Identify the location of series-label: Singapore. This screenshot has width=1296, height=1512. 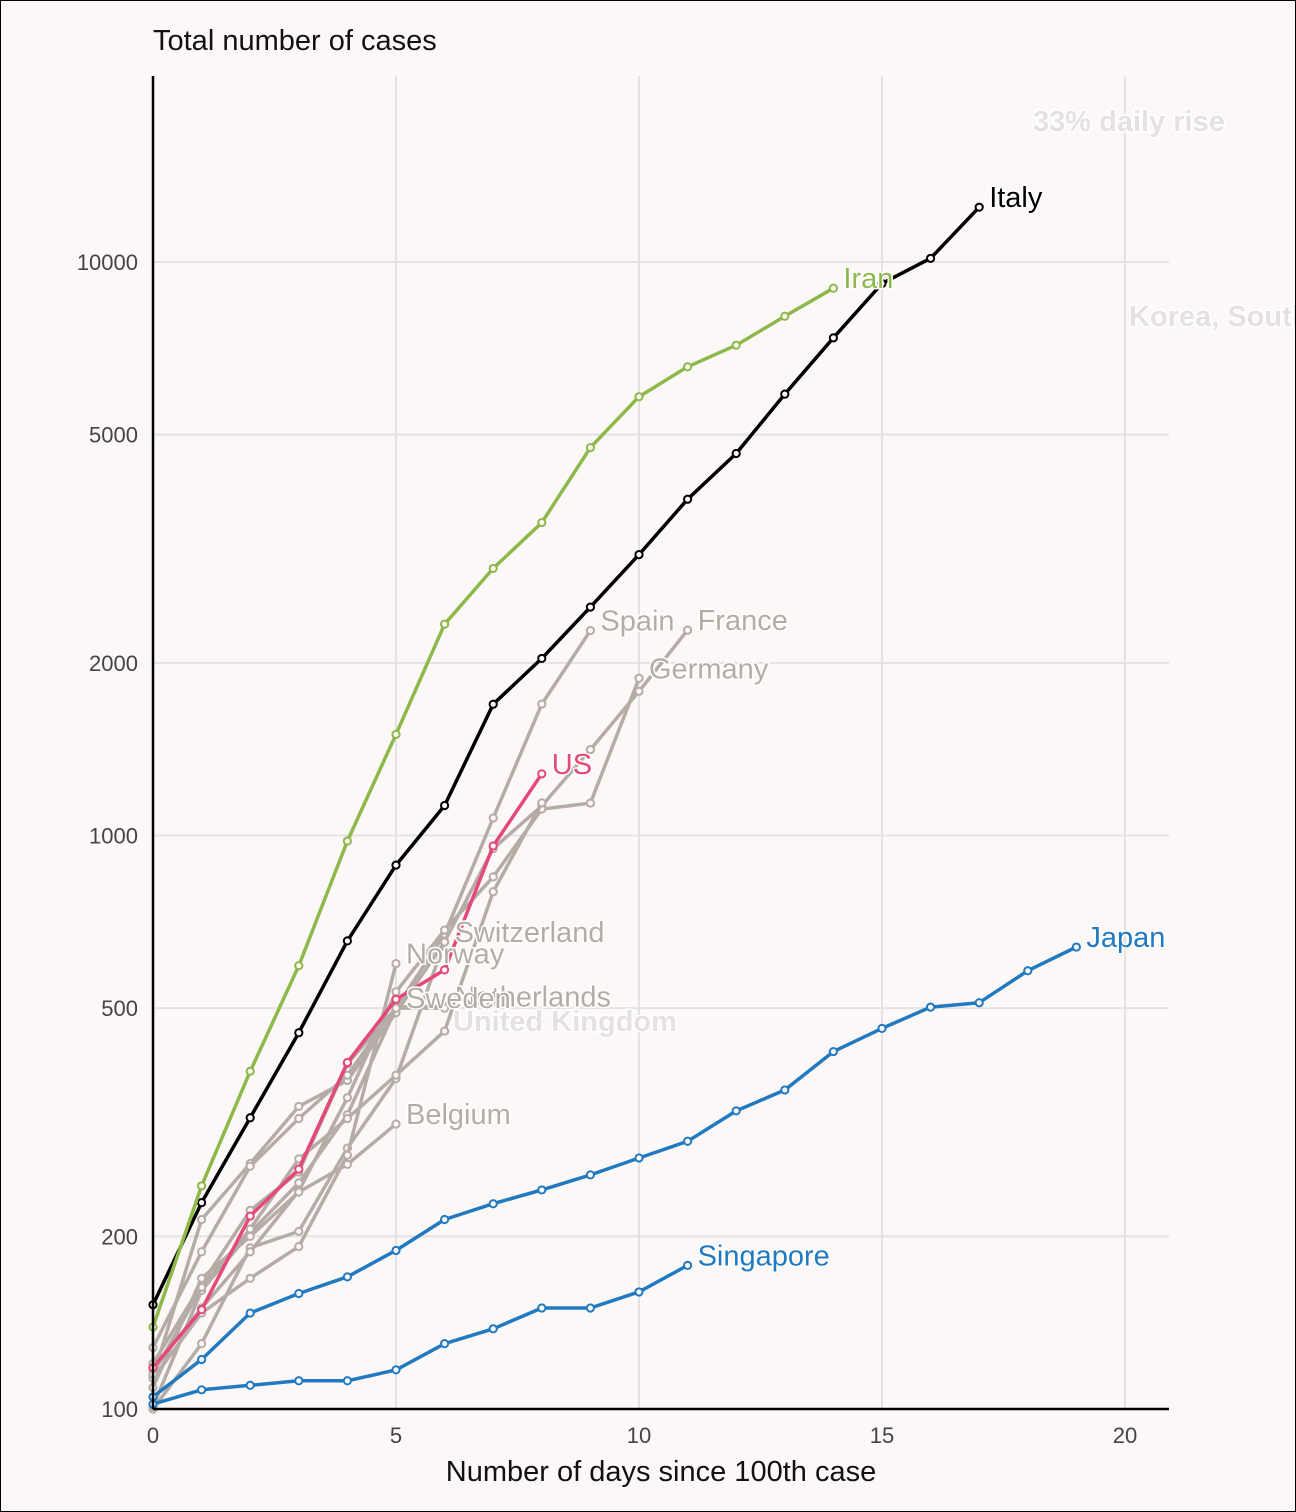
(764, 1256).